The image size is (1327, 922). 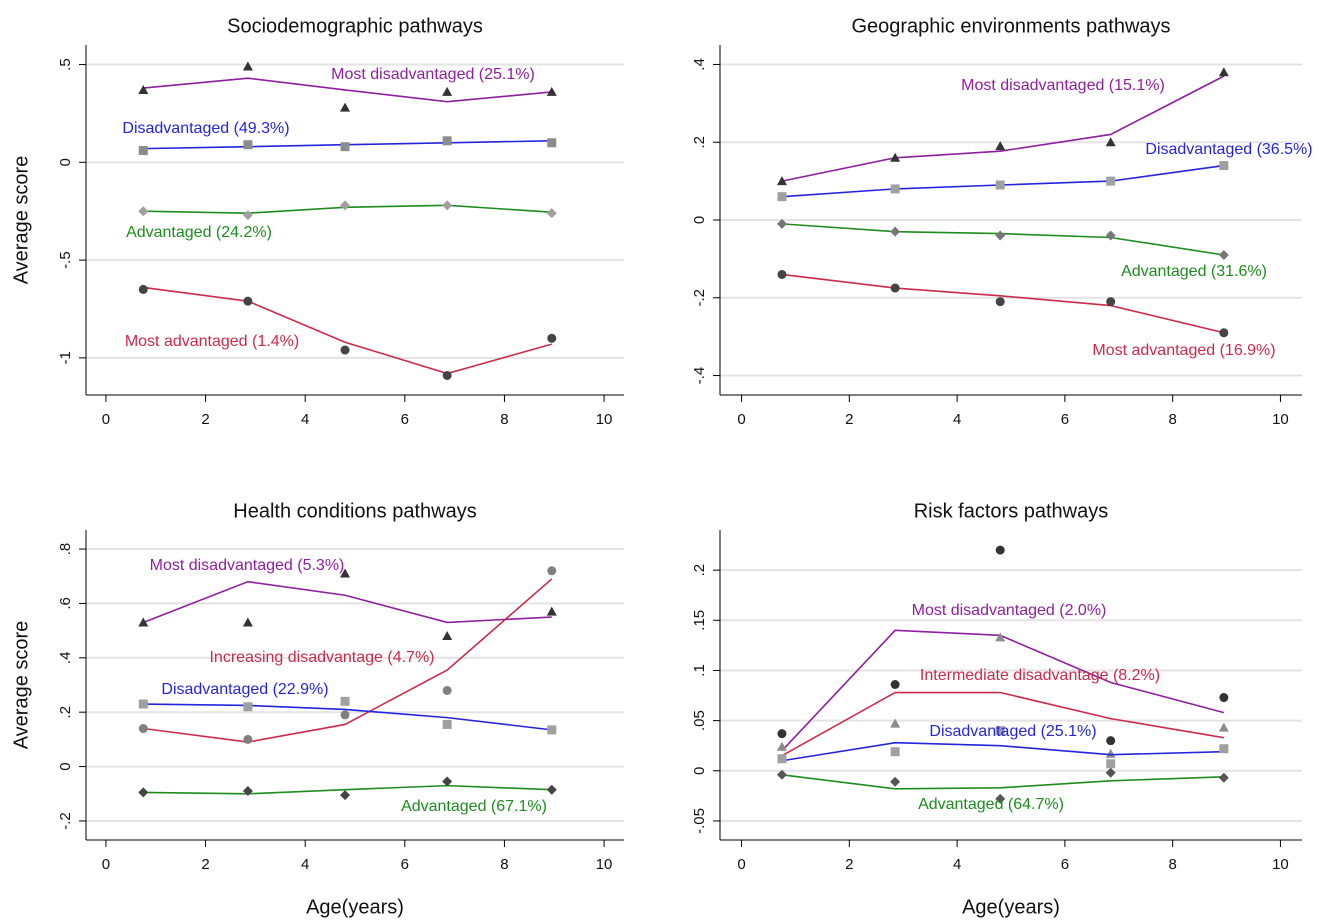 What do you see at coordinates (65, 821) in the screenshot?
I see `y-tick-label: -.2` at bounding box center [65, 821].